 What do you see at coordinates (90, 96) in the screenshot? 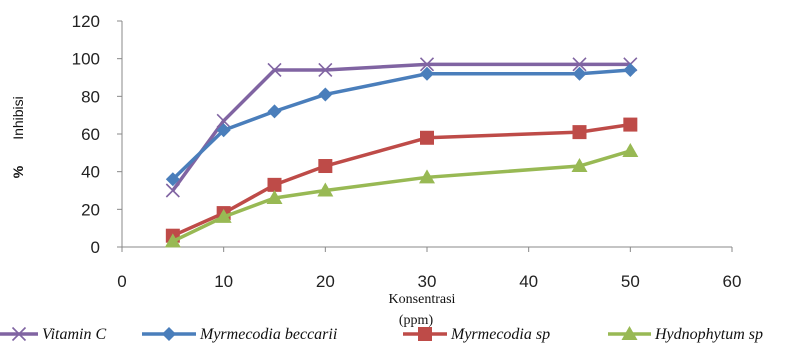
I see `y-tick-label: 80` at bounding box center [90, 96].